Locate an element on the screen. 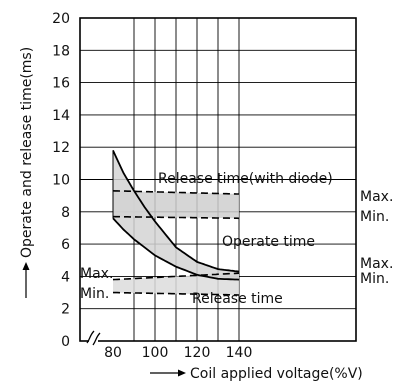  x-tick-label: 120 is located at coordinates (197, 353).